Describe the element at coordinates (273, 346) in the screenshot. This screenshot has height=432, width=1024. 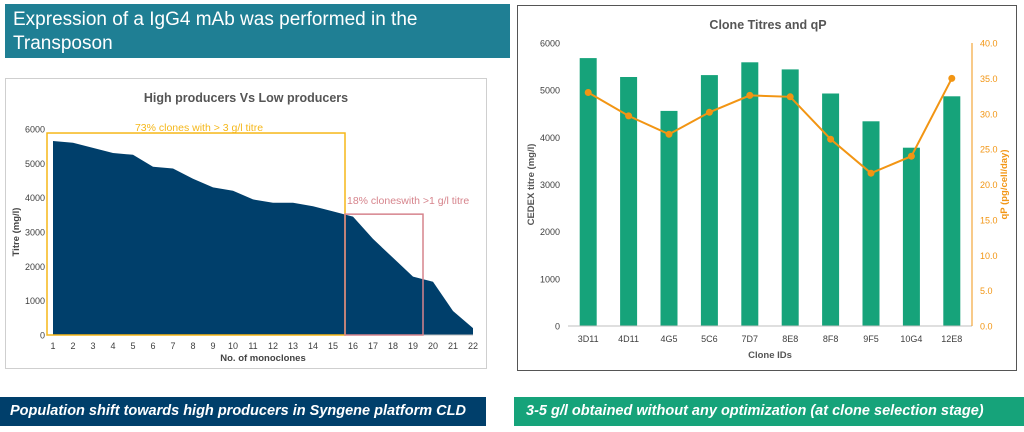
I see `area-x-tick-label: 12` at that location.